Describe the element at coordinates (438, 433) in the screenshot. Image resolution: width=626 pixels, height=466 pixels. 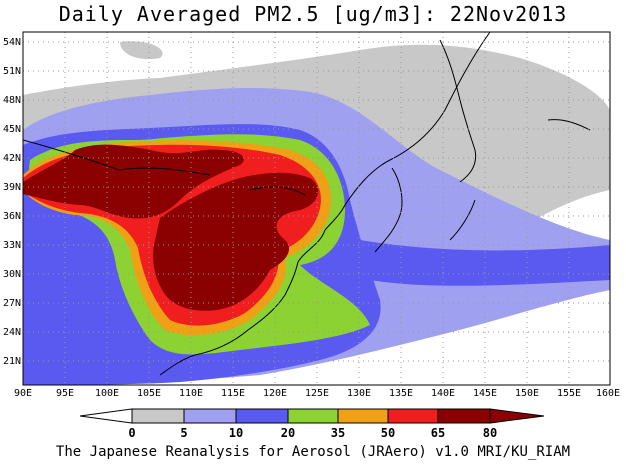
I see `colorbar-label: 65` at that location.